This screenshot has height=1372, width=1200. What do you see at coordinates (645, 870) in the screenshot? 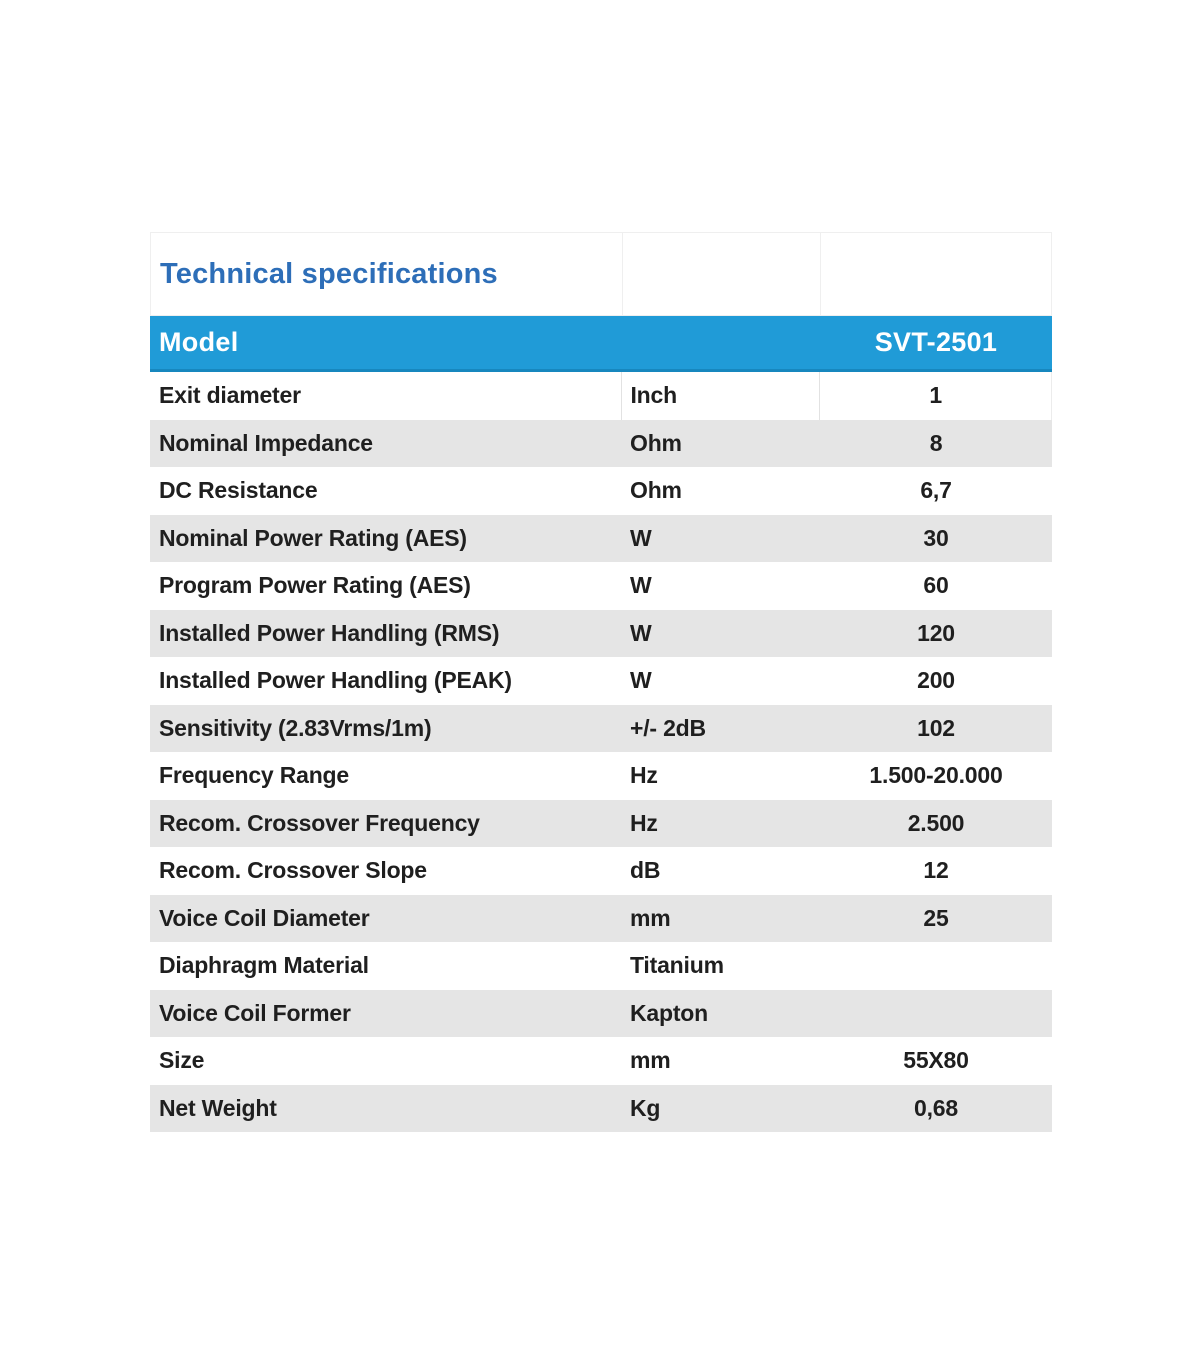
I see `spec-unit: dB` at bounding box center [645, 870].